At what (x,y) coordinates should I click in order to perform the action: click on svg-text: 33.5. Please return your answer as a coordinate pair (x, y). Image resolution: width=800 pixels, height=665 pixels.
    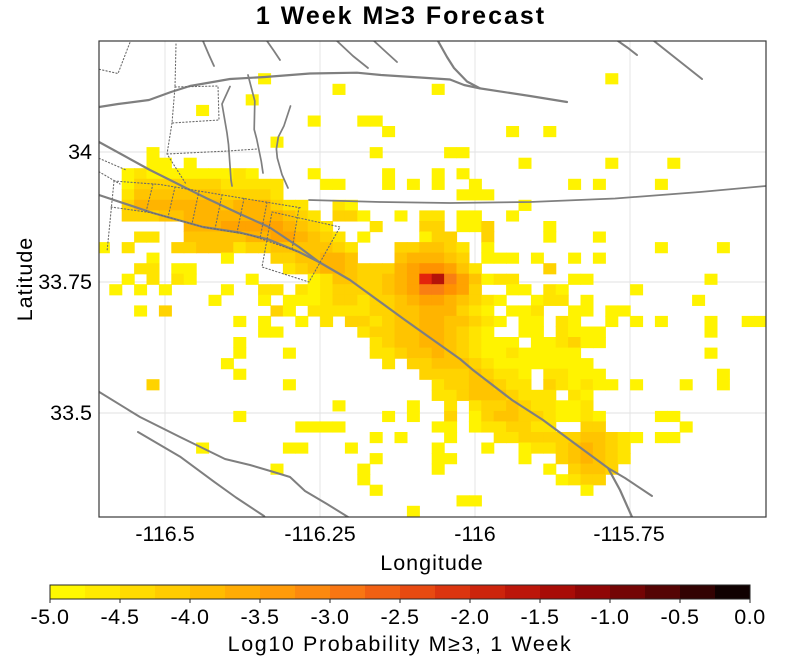
    Looking at the image, I should click on (71, 413).